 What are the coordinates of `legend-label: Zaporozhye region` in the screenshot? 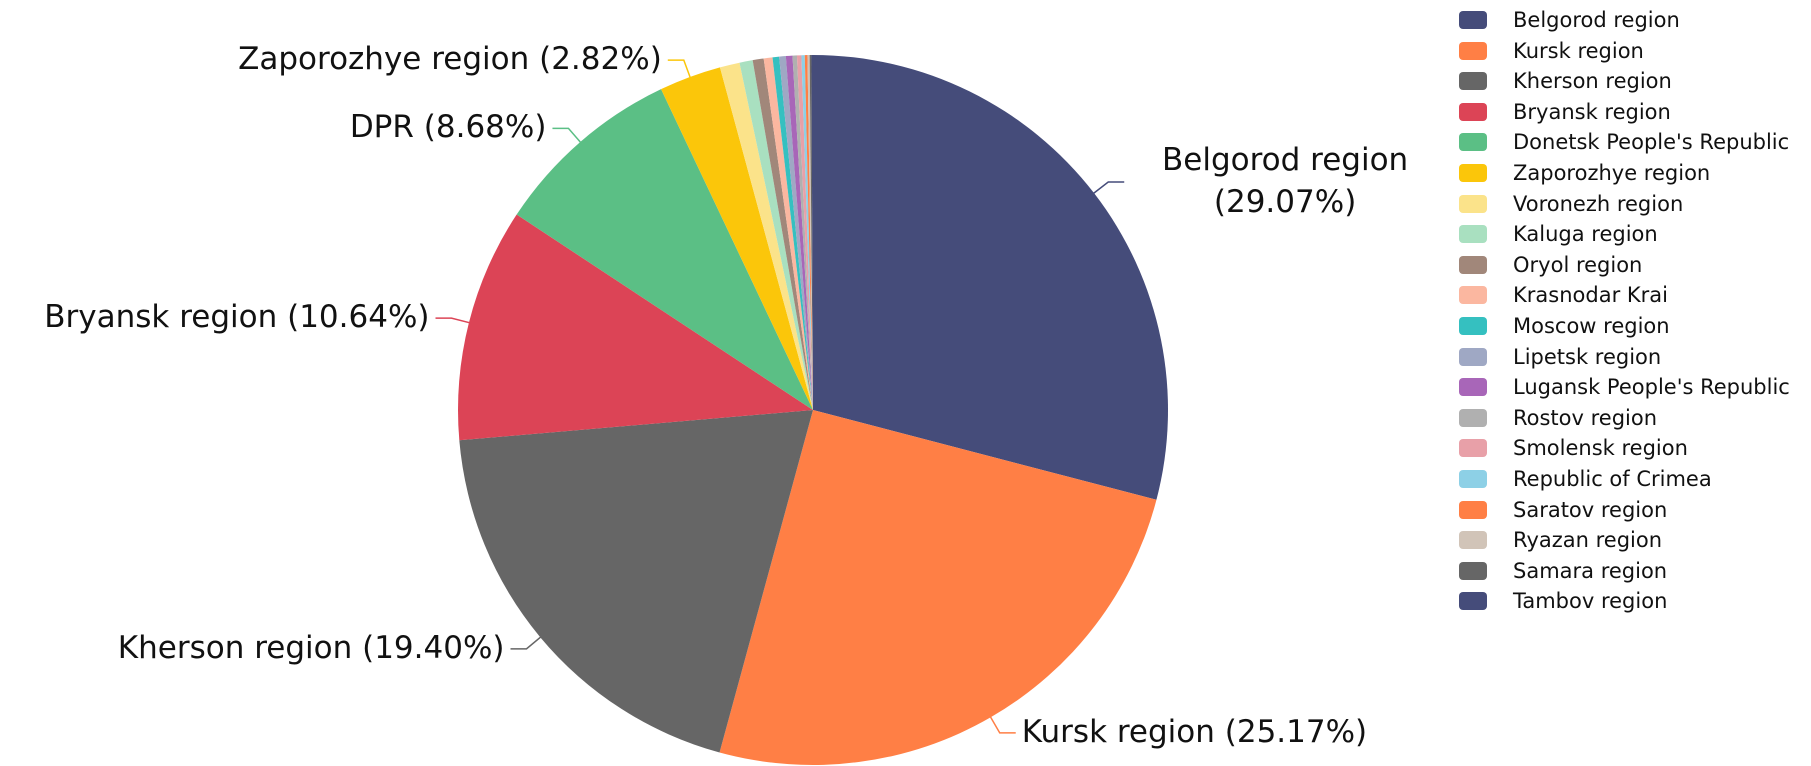 It's located at (1612, 173).